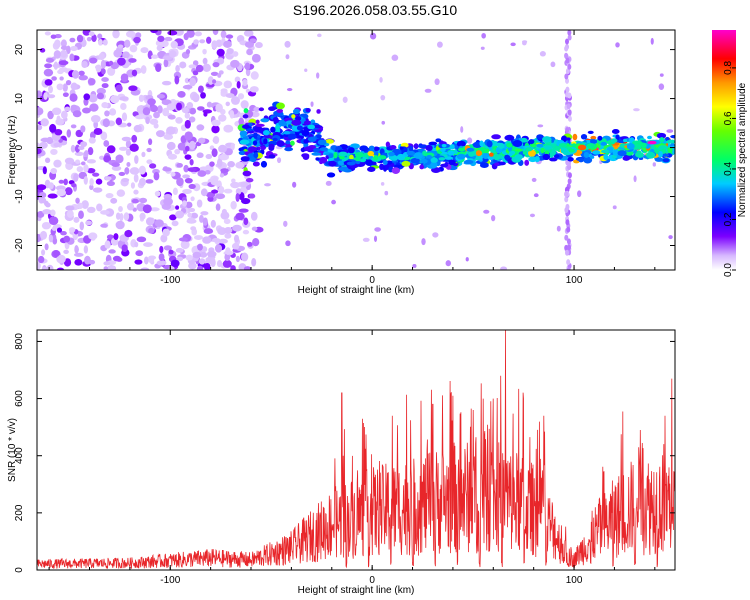 This screenshot has width=750, height=600. I want to click on colorbar-axis: 0.0 0.2 0.4 0.6 0.8, so click(729, 169).